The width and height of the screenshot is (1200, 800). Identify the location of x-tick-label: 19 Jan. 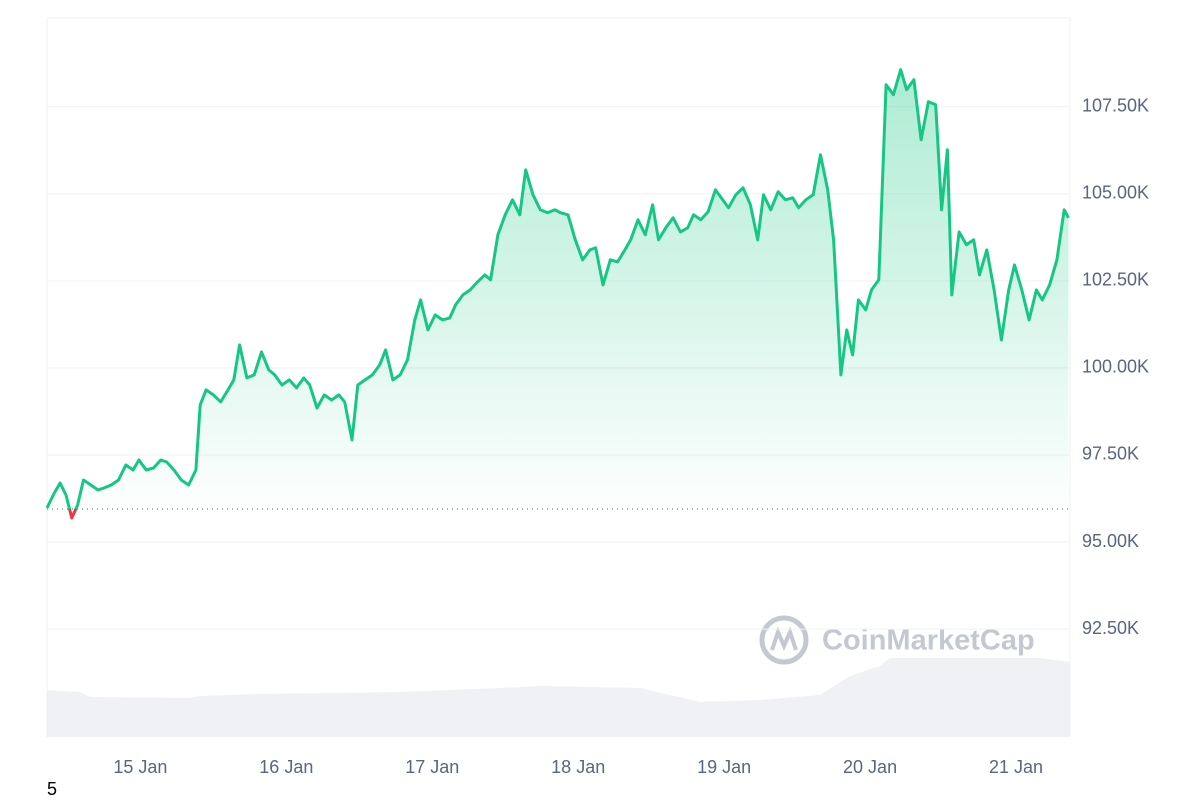
(724, 767).